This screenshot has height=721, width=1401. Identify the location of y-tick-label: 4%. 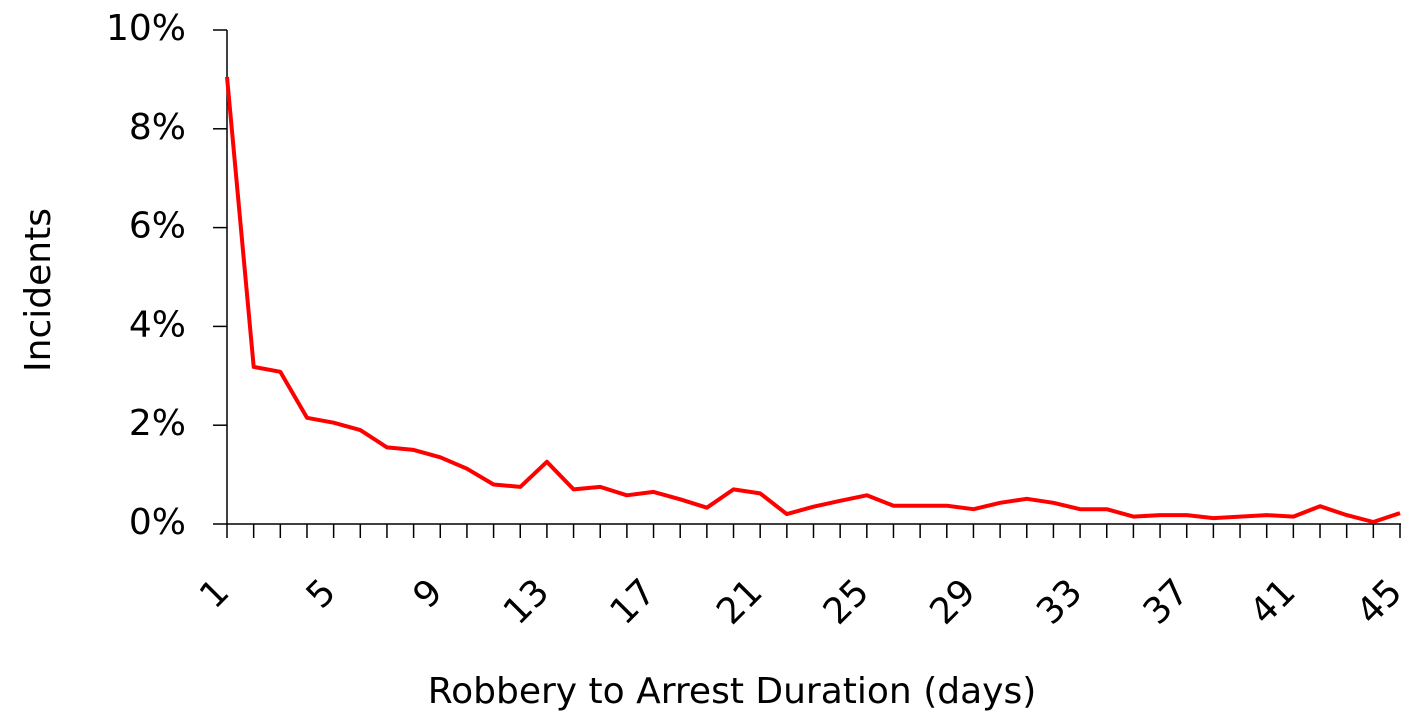
(157, 324).